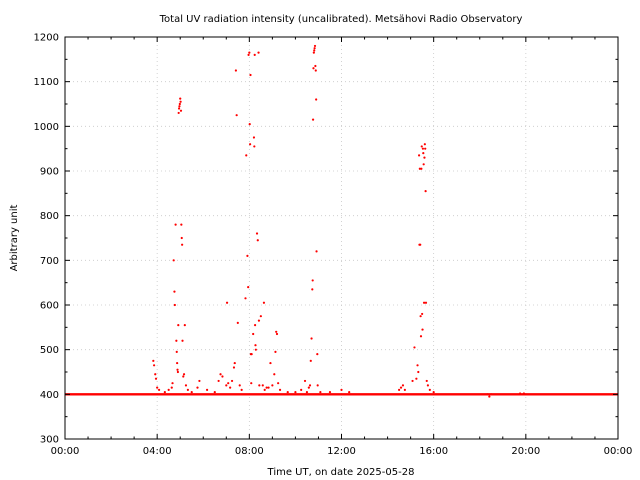  Describe the element at coordinates (46, 38) in the screenshot. I see `y-tick-label: 1200` at that location.